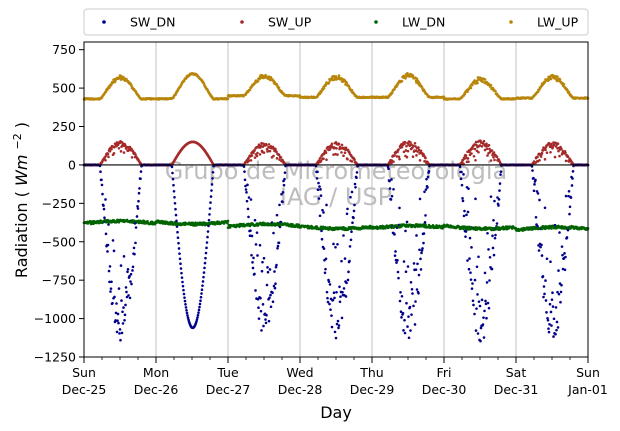 The height and width of the screenshot is (431, 620). Describe the element at coordinates (336, 171) in the screenshot. I see `watermark-text: Grupo de Micrometeorologia` at that location.